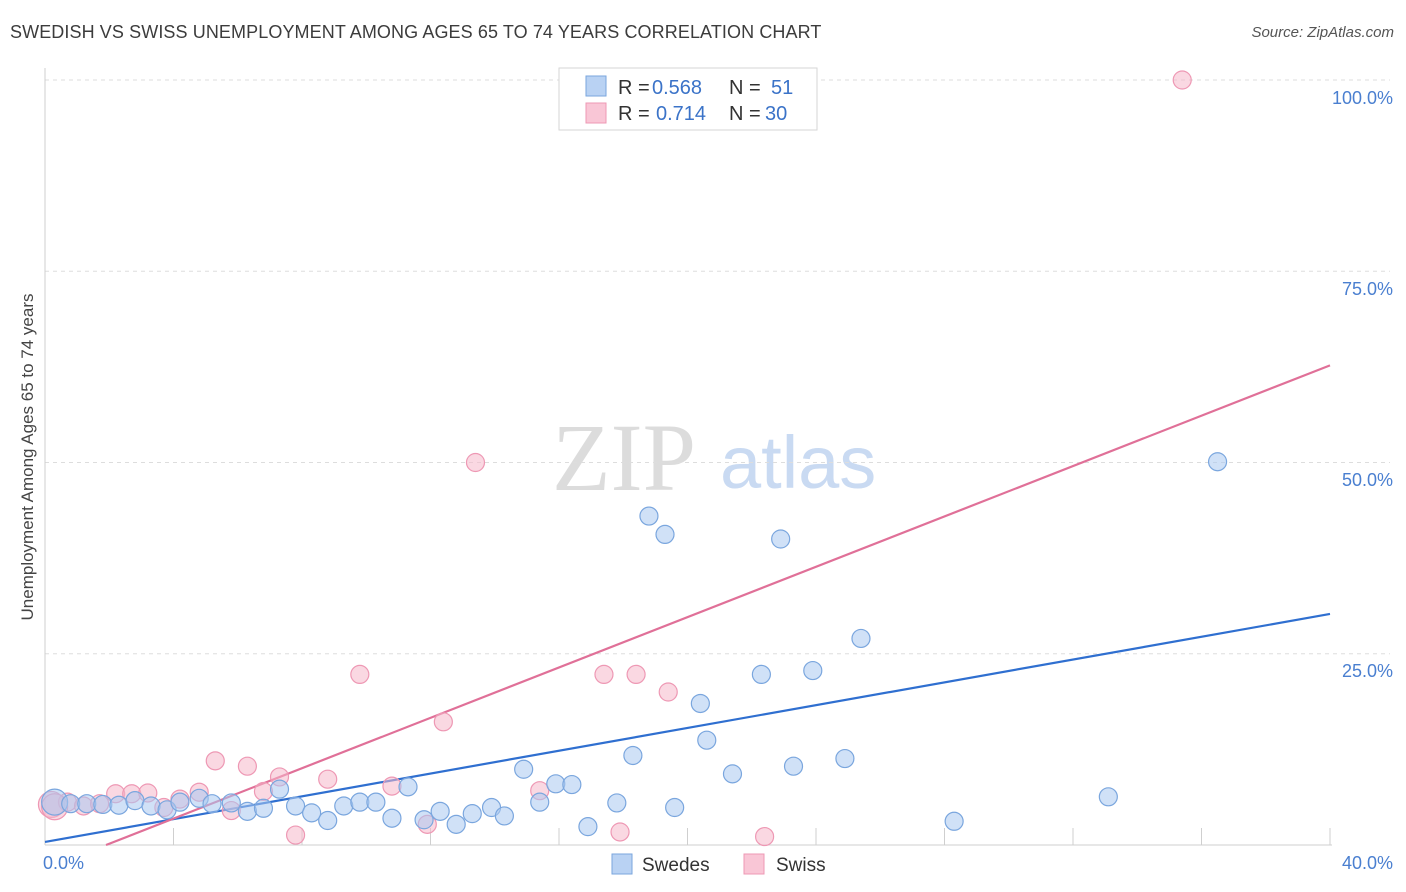  Describe the element at coordinates (1367, 480) in the screenshot. I see `y-tick-label-50: 50.0%` at that location.